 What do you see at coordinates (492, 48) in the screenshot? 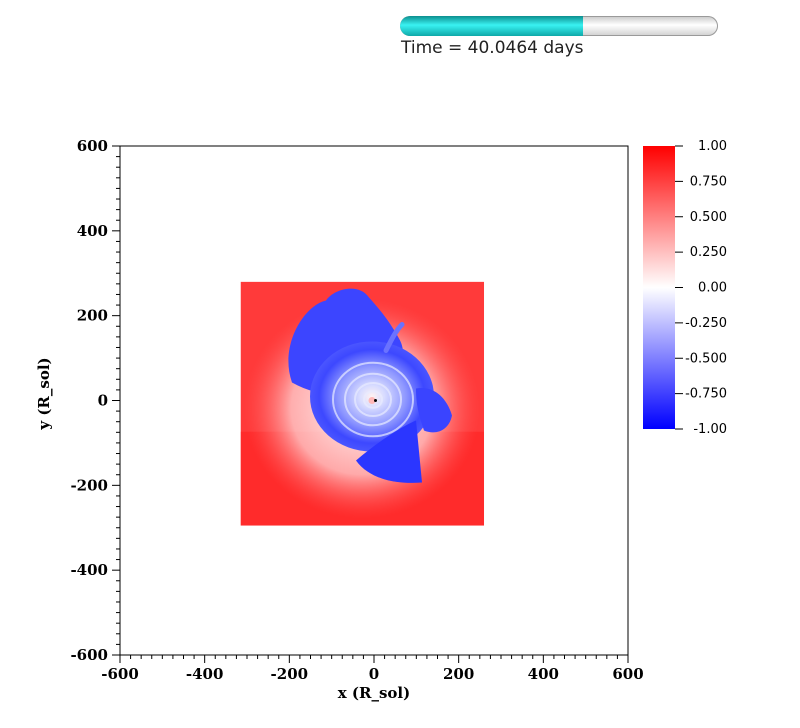
I see `time-label: Time = 40.0464 days` at bounding box center [492, 48].